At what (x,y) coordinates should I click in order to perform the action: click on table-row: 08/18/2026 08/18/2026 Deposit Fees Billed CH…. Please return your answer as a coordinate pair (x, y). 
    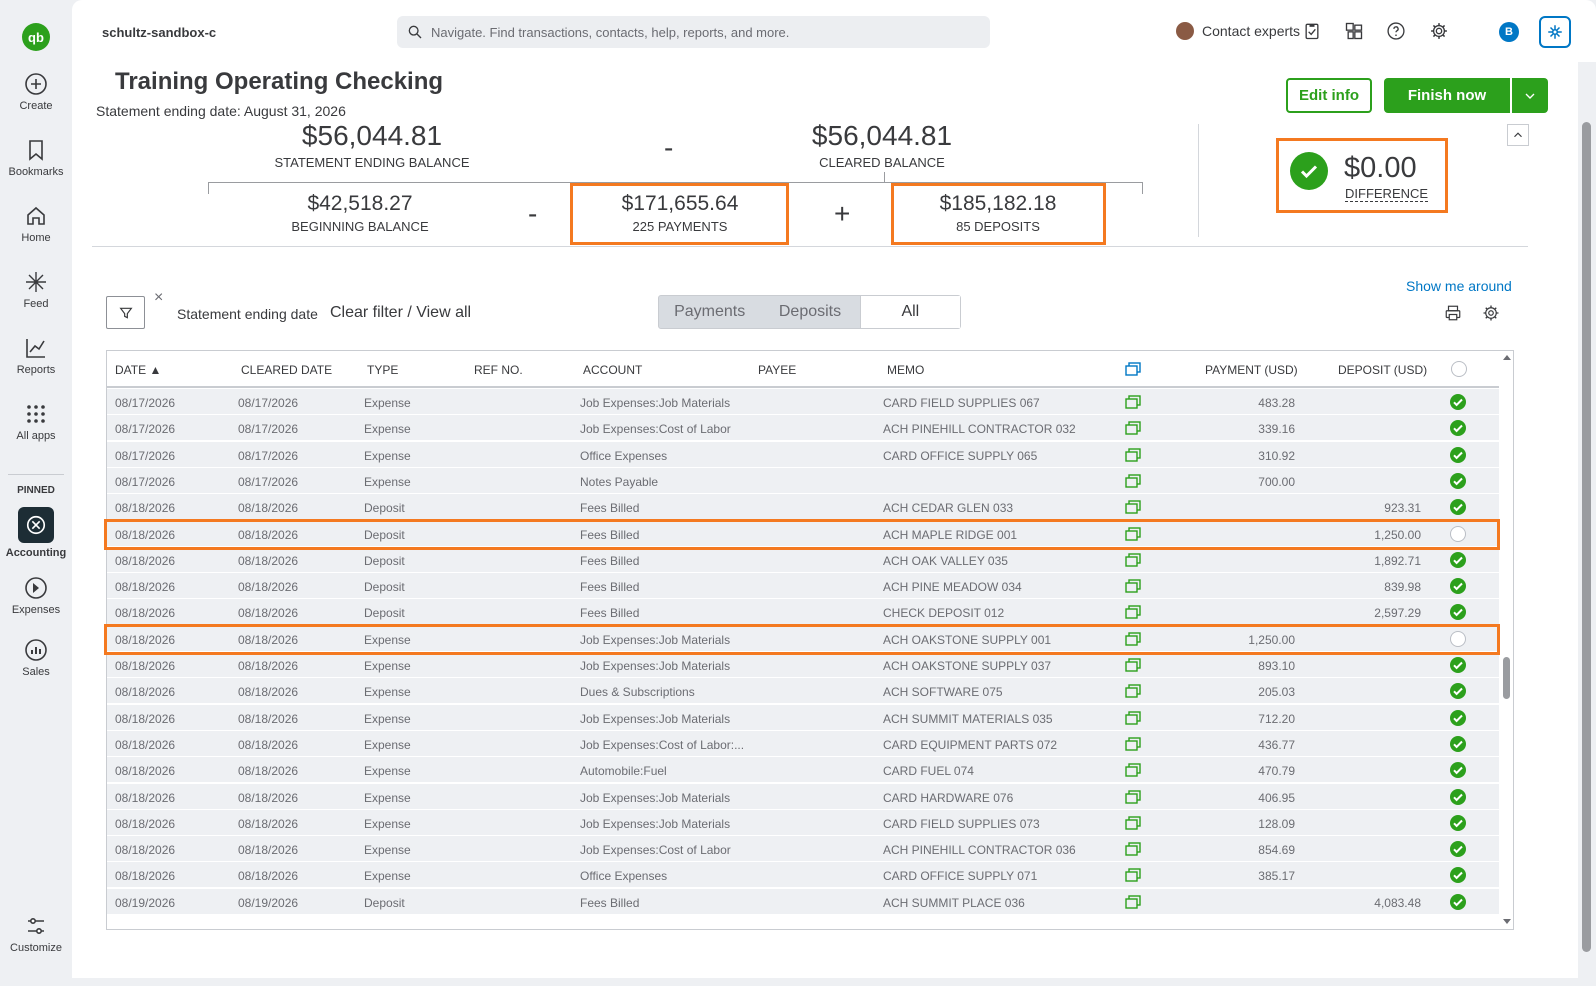
    Looking at the image, I should click on (803, 612).